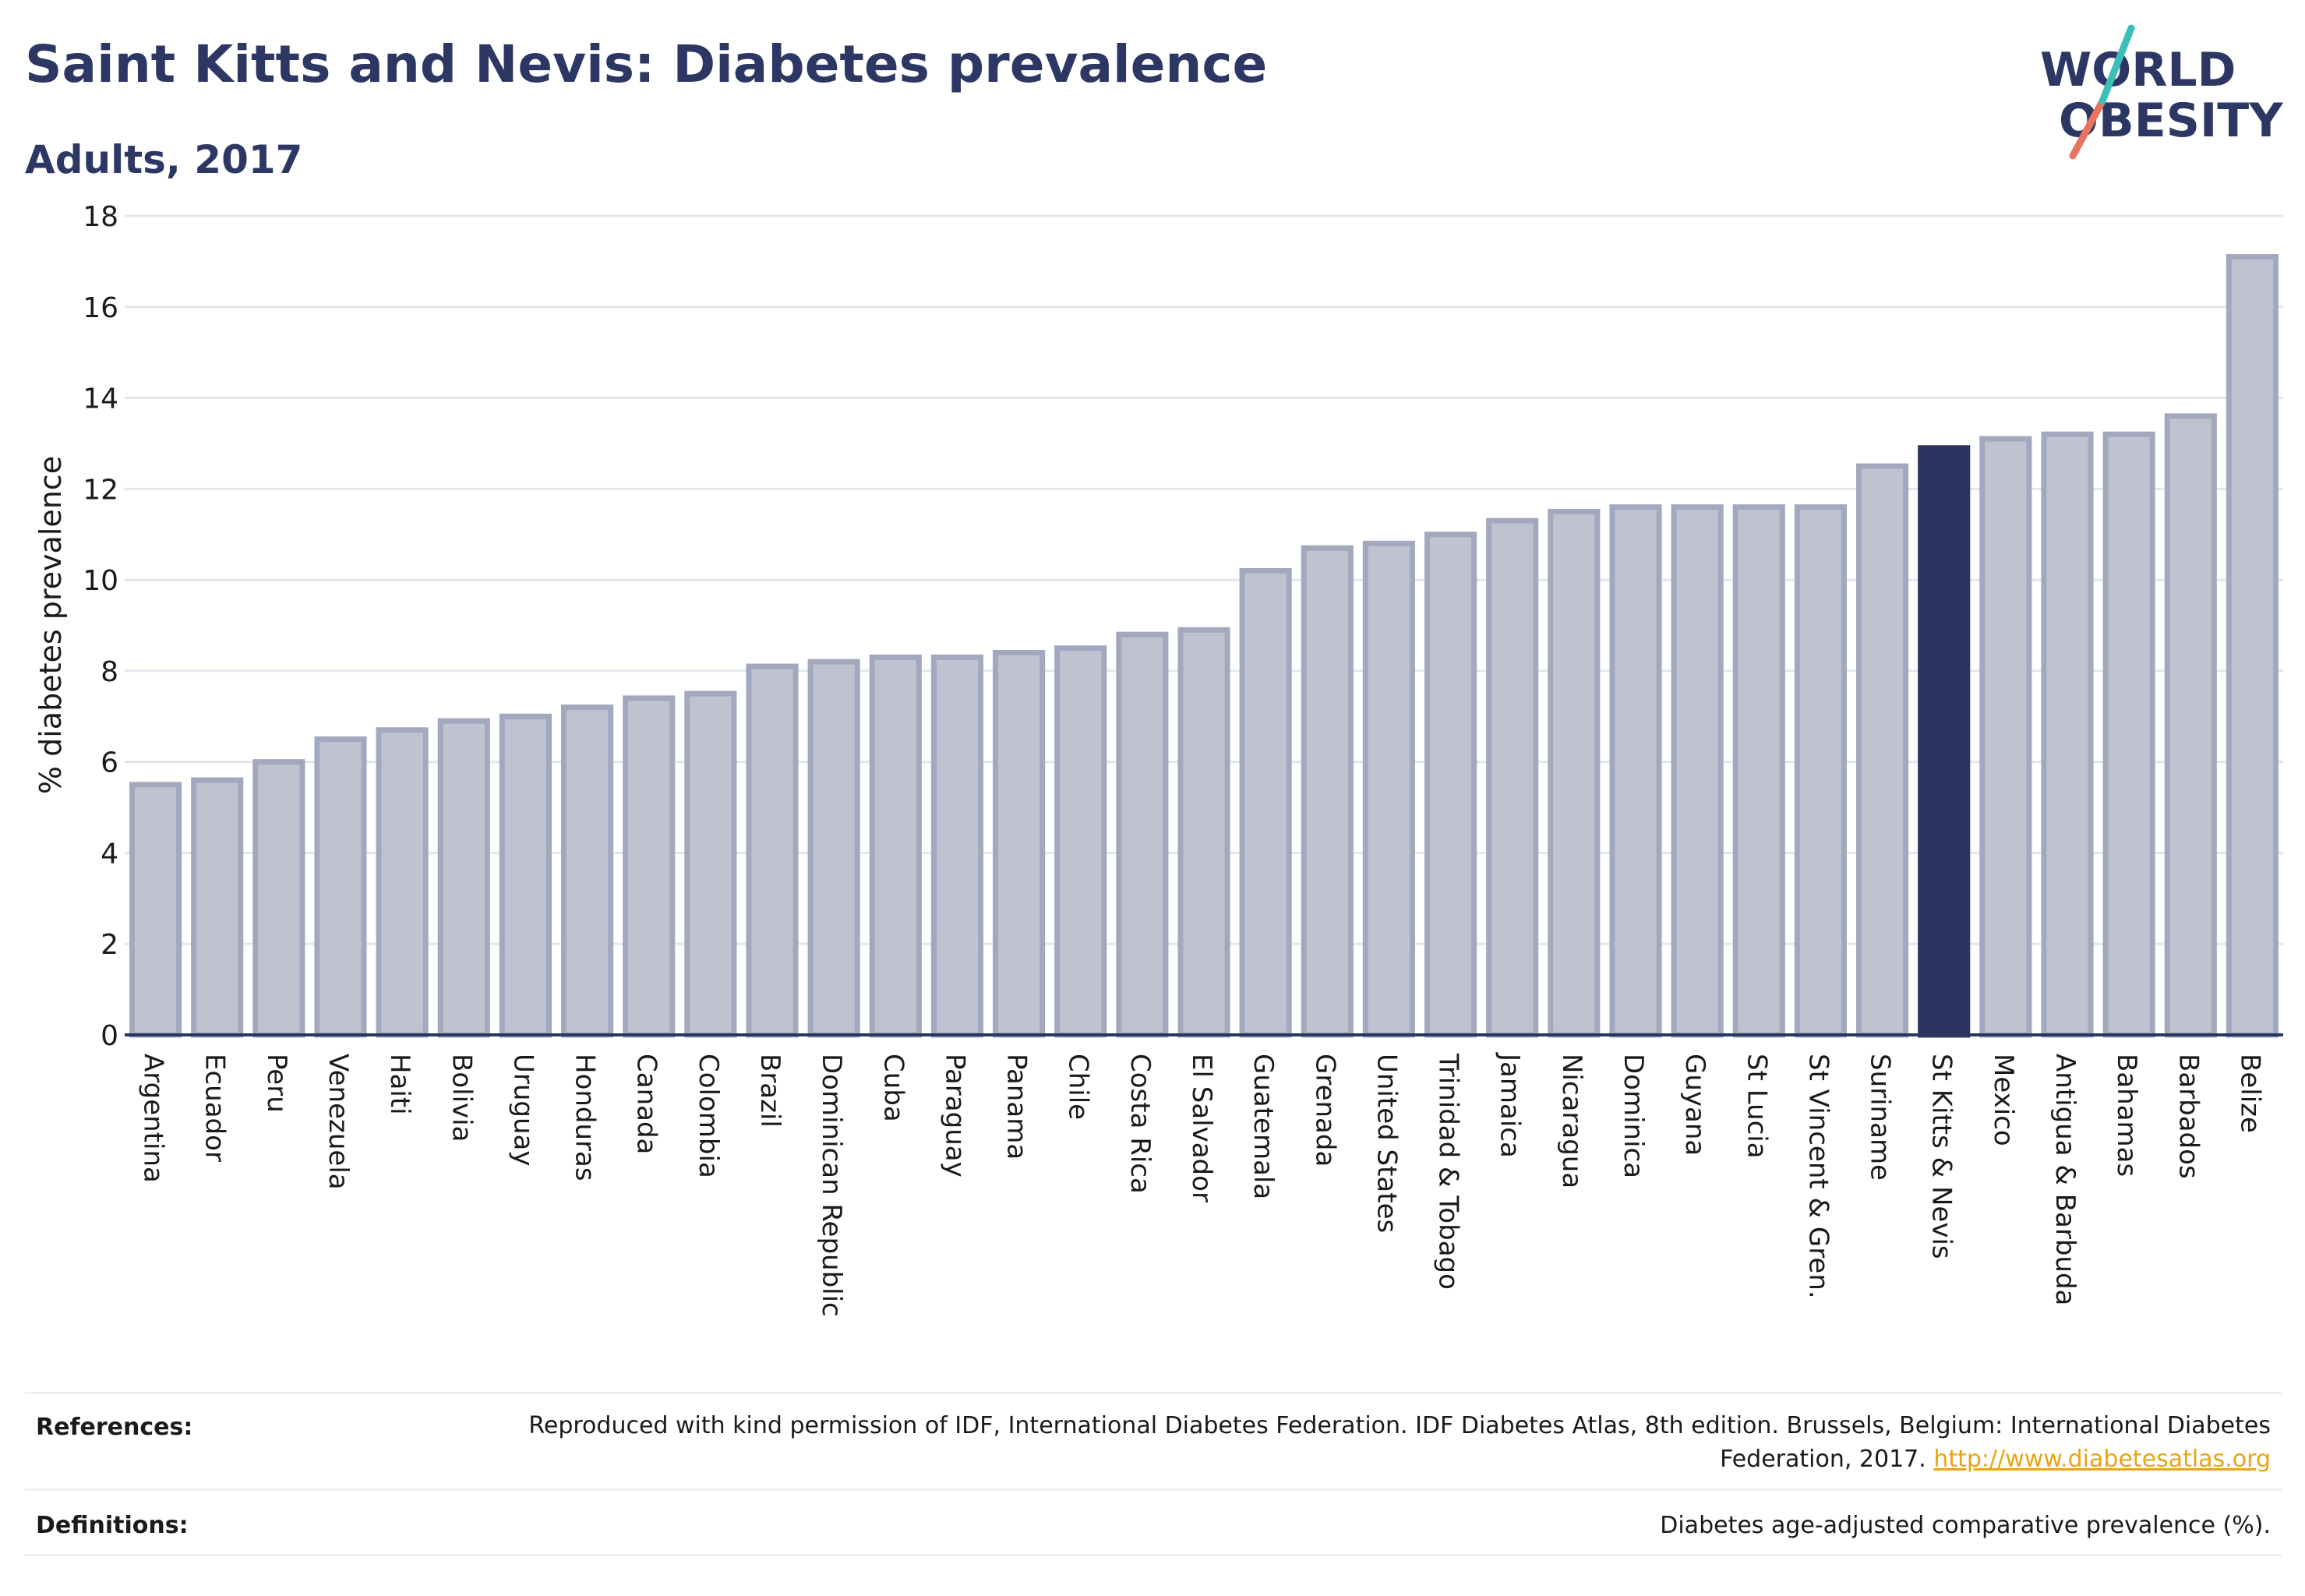 The image size is (2305, 1596). What do you see at coordinates (1078, 1087) in the screenshot?
I see `x-tick-label: Chile` at bounding box center [1078, 1087].